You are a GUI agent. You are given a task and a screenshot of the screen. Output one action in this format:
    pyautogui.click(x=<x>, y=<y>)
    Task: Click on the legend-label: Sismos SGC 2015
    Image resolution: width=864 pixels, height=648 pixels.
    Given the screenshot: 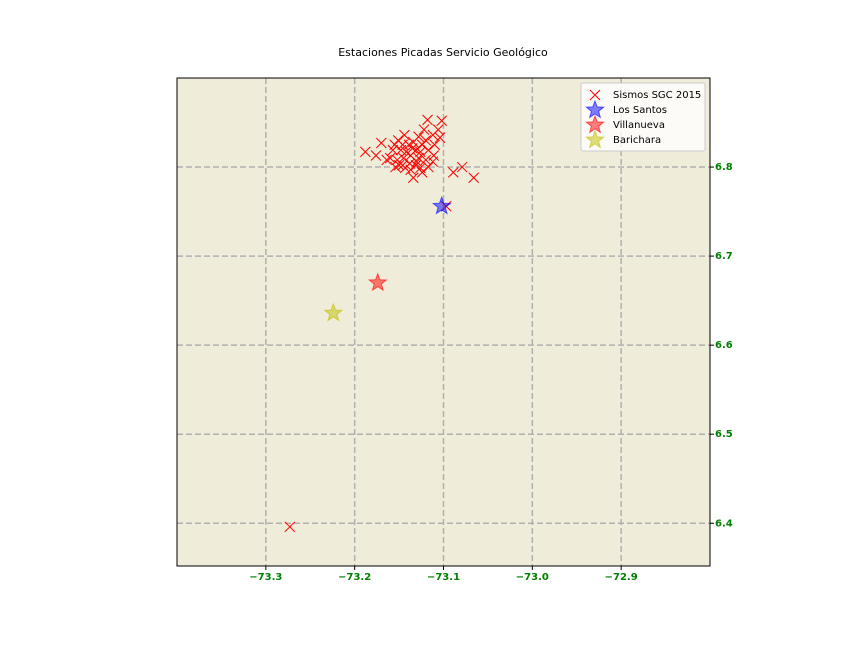 What is the action you would take?
    pyautogui.click(x=657, y=95)
    